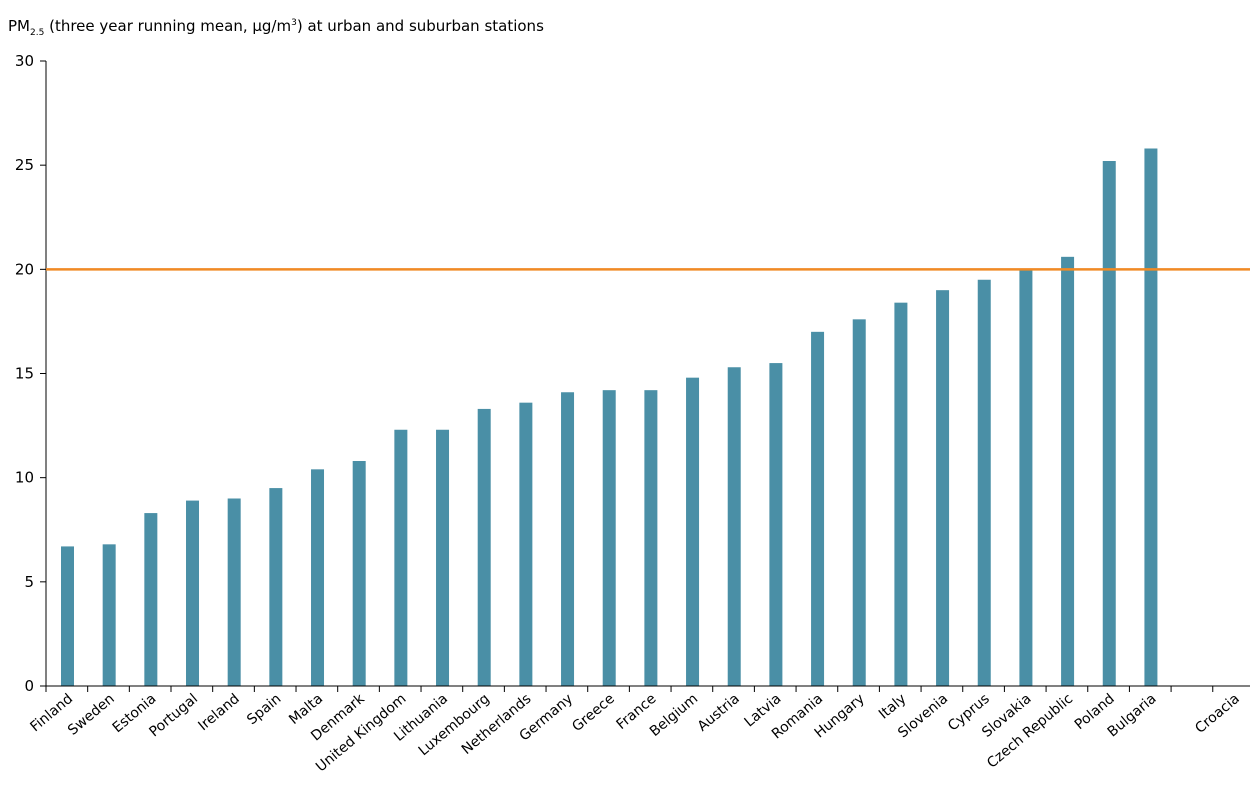 This screenshot has height=795, width=1250. I want to click on y-tick-label: 15, so click(24, 374).